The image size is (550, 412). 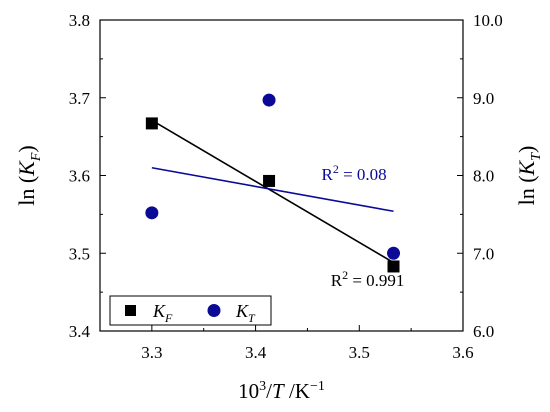 I want to click on y-right-axis-label-prefix: ln (, so click(x=526, y=190).